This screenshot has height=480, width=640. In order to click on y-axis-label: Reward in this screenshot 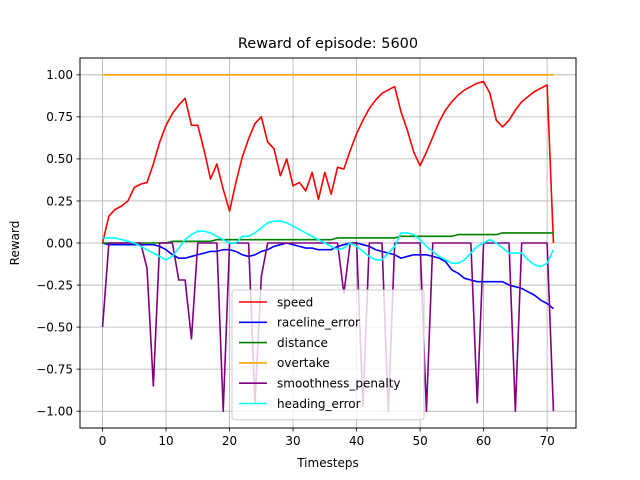, I will do `click(15, 243)`.